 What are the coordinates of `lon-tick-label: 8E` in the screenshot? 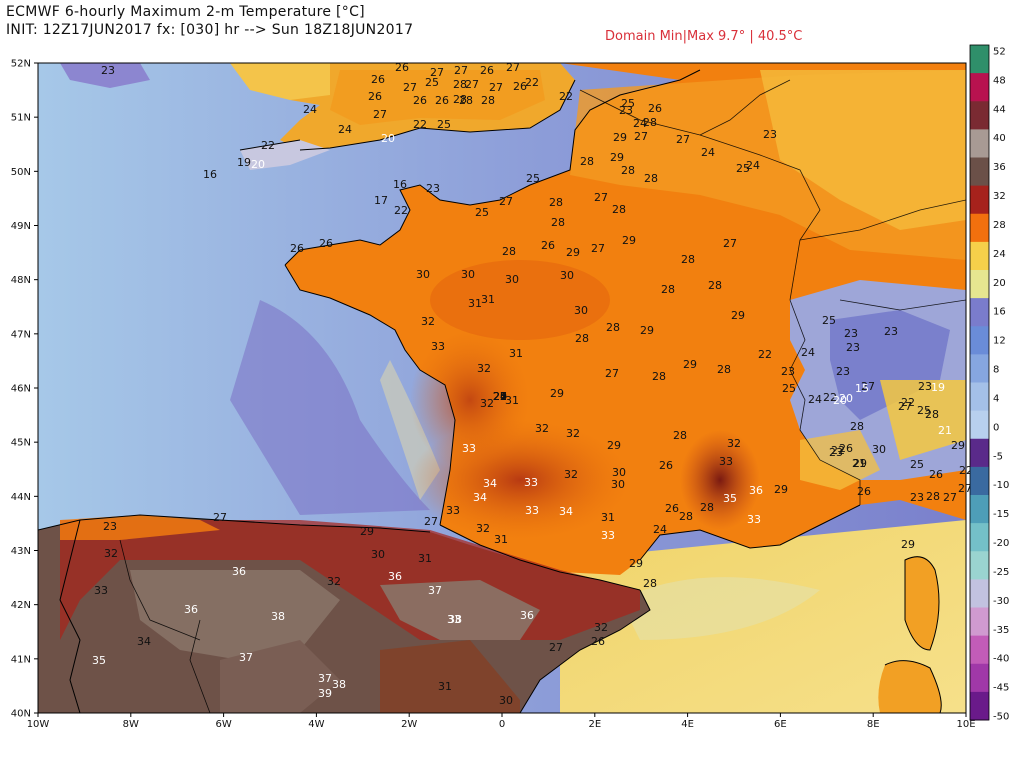 It's located at (873, 724).